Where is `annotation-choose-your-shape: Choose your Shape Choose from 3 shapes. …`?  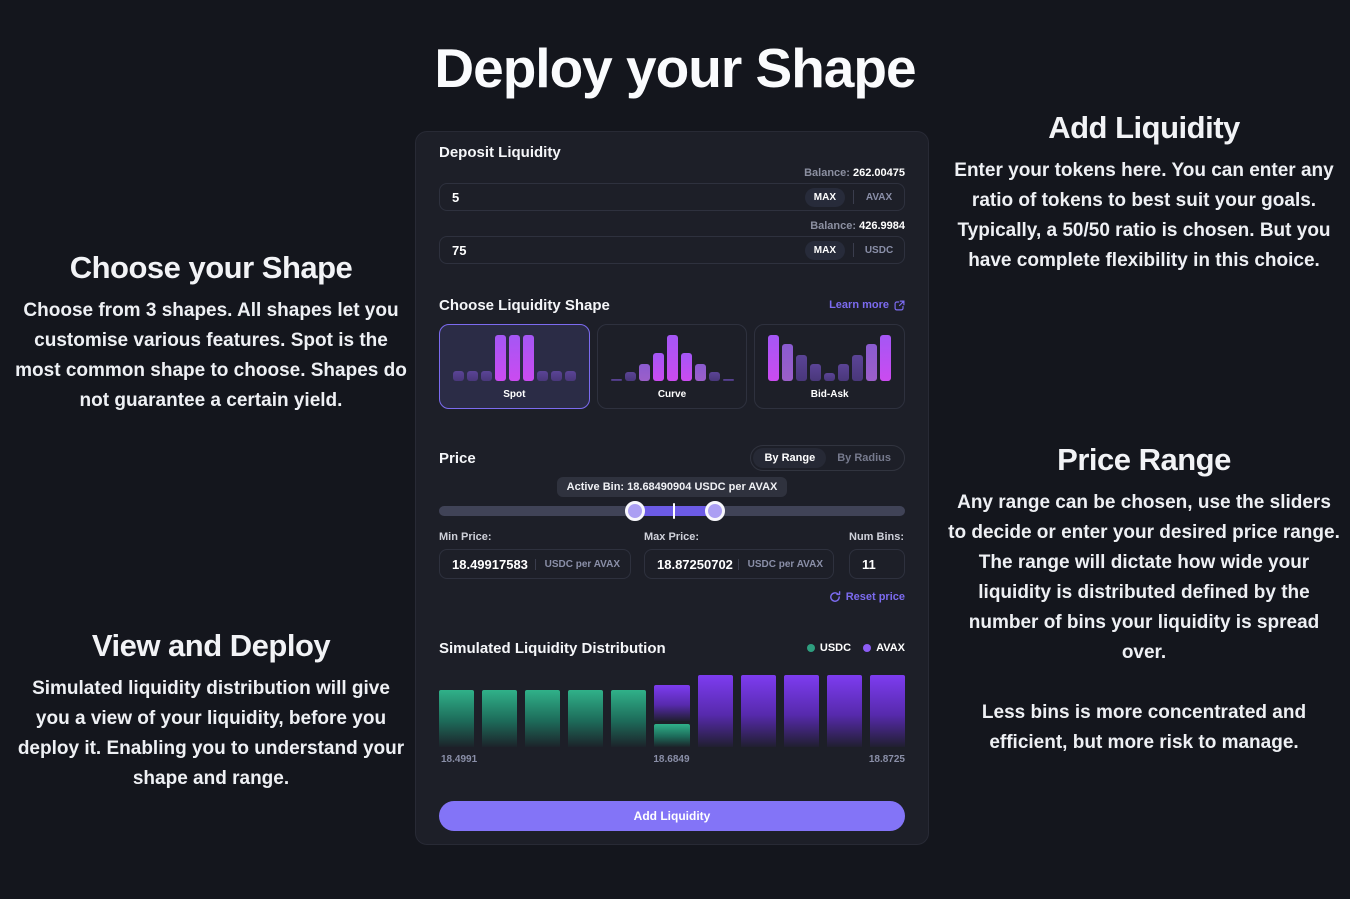 annotation-choose-your-shape: Choose your Shape Choose from 3 shapes. … is located at coordinates (211, 333).